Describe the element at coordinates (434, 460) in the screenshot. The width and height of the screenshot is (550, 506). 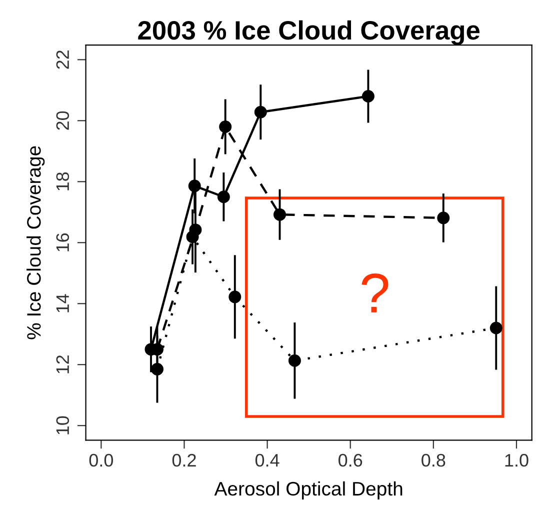
I see `x-tick-label: 0.8` at that location.